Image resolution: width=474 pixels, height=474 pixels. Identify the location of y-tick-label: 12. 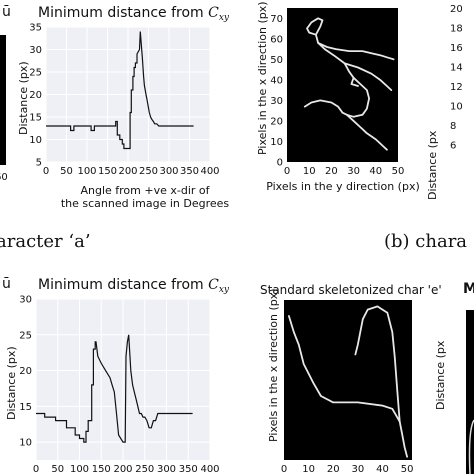
(456, 87).